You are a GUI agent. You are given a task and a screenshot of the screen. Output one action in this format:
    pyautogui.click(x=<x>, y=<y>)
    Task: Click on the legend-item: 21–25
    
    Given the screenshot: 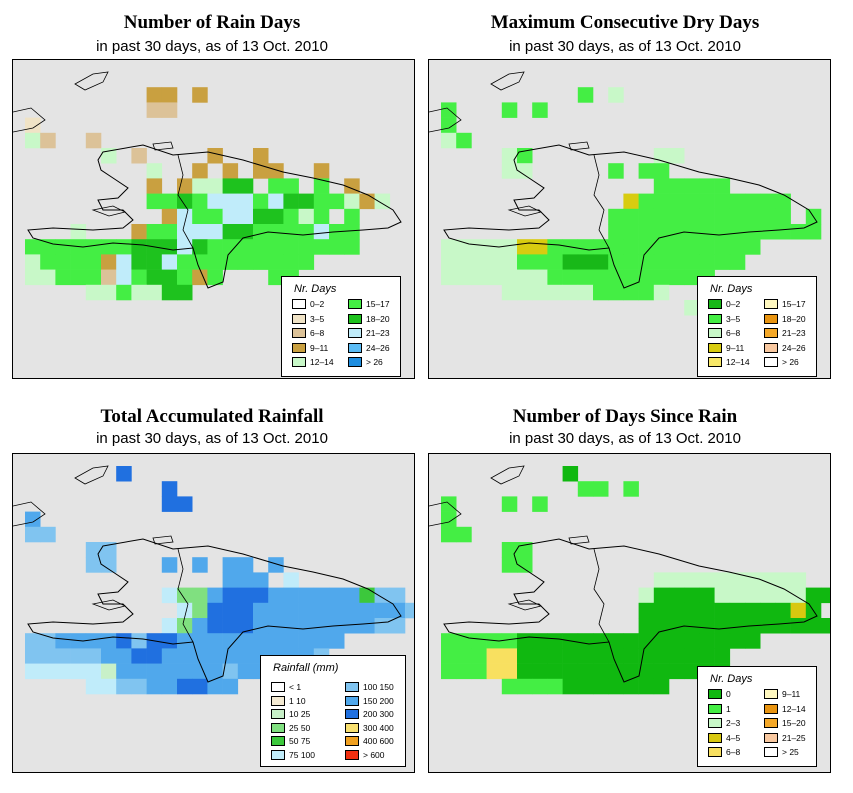 What is the action you would take?
    pyautogui.click(x=785, y=737)
    